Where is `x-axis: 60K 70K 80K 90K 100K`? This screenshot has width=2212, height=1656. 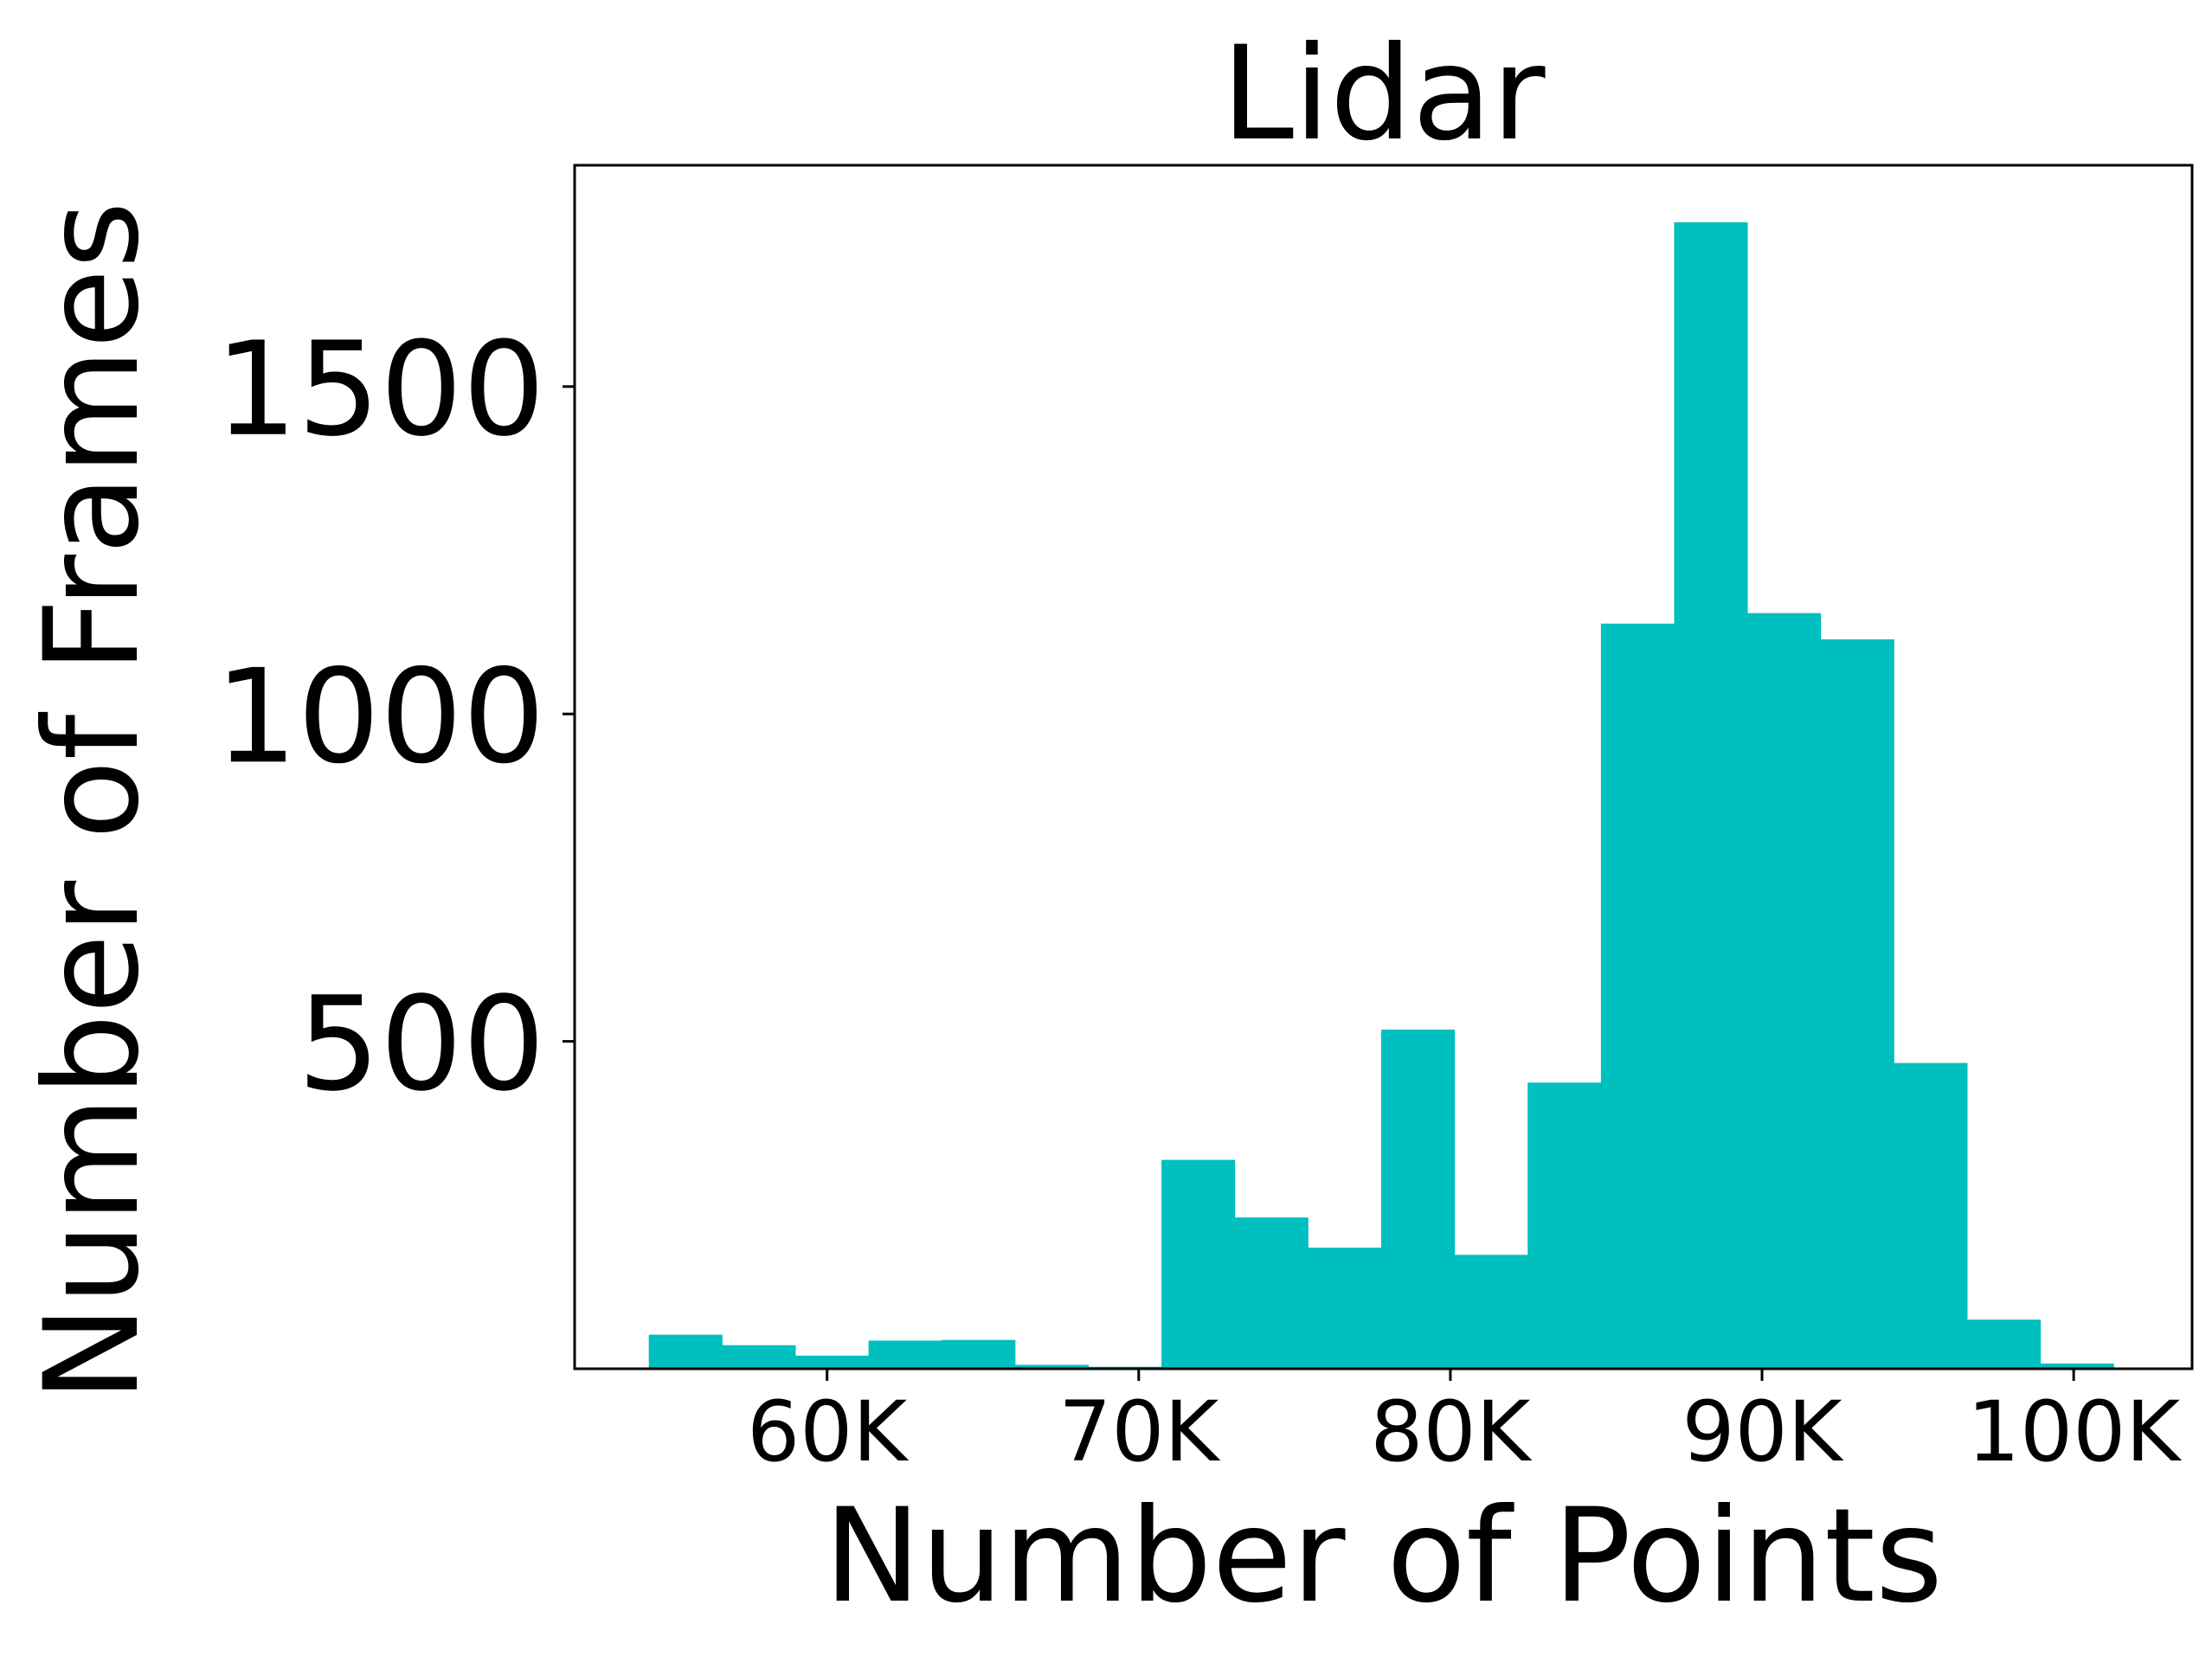
x-axis: 60K 70K 80K 90K 100K is located at coordinates (1464, 1424).